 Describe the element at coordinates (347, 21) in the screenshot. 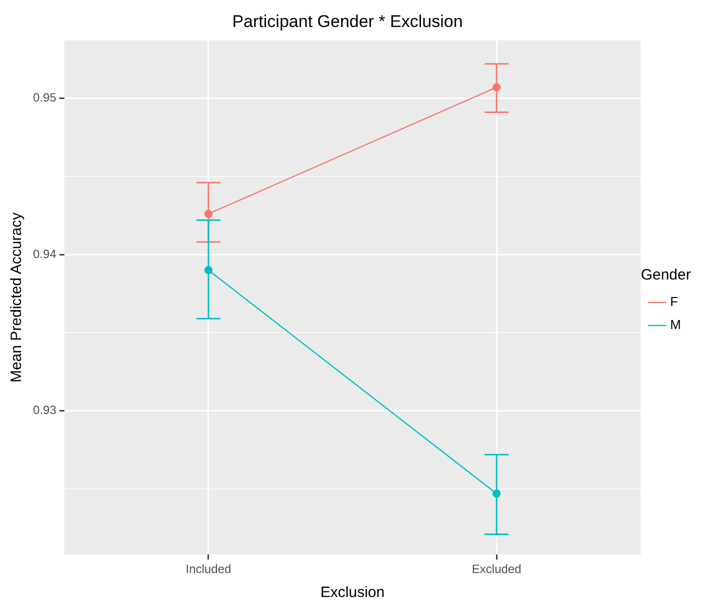

I see `chart-title: Participant Gender * Exclusion` at that location.